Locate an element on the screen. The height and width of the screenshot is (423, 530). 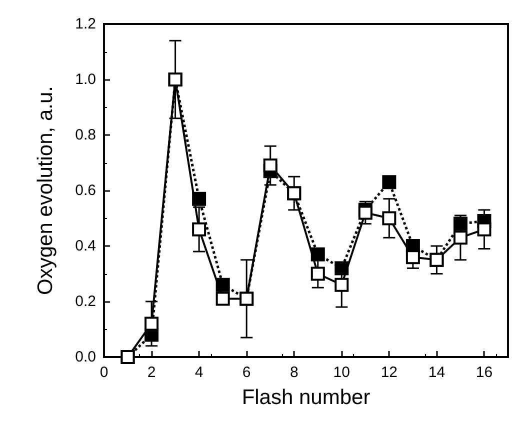
y-axis-title: Oxygen evolution, a.u. is located at coordinates (45, 190).